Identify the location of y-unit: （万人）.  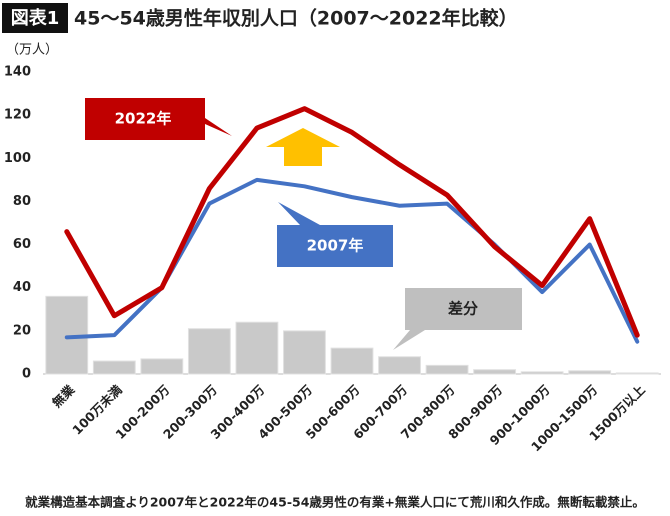
(32, 50).